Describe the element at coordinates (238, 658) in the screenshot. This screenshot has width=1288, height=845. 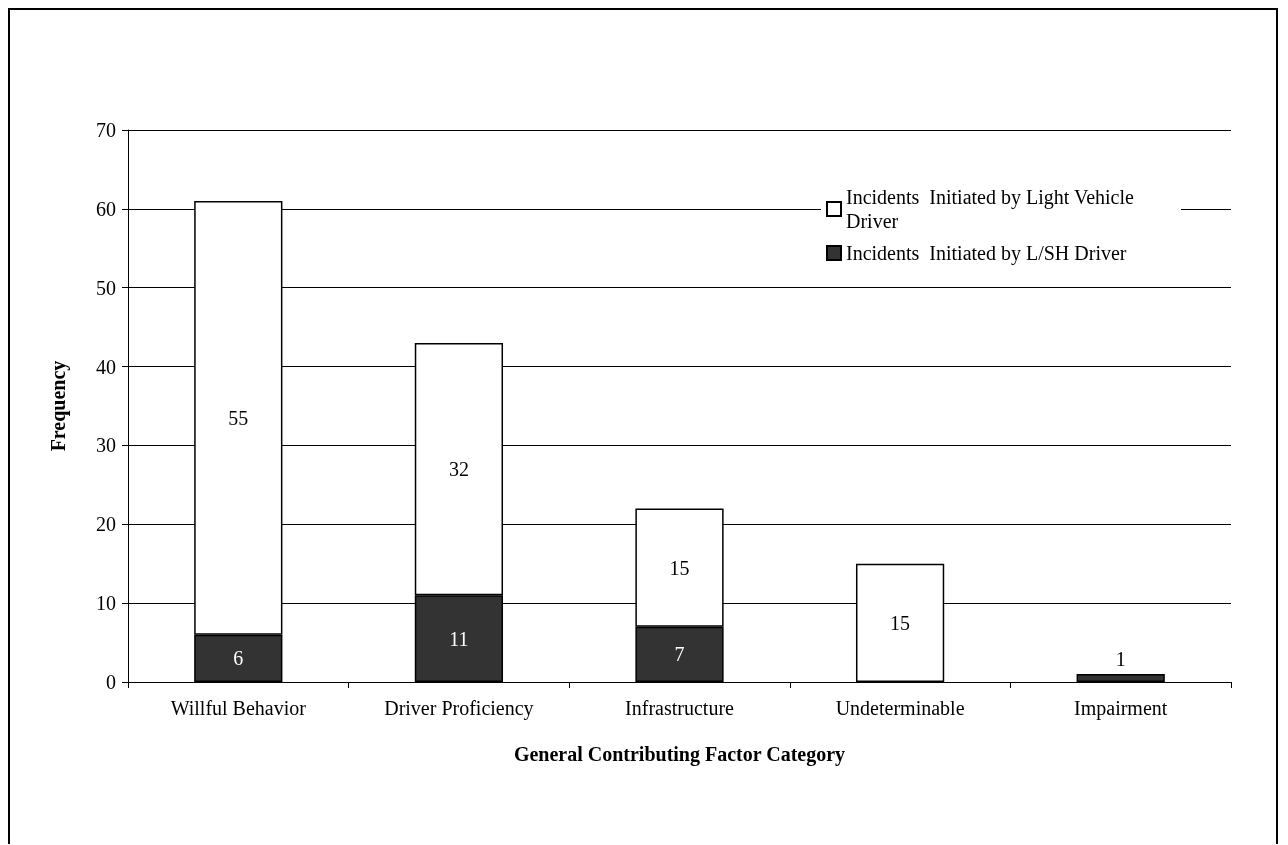
I see `data-label: 6` at that location.